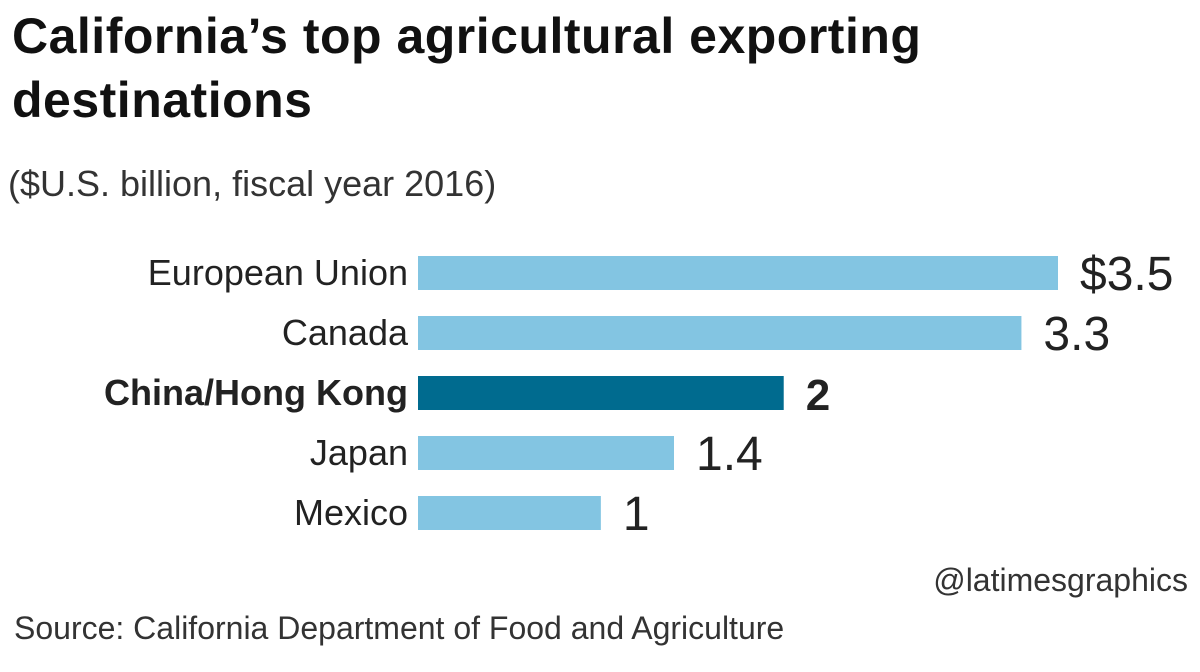  Describe the element at coordinates (256, 392) in the screenshot. I see `category-label: China/Hong Kong` at that location.